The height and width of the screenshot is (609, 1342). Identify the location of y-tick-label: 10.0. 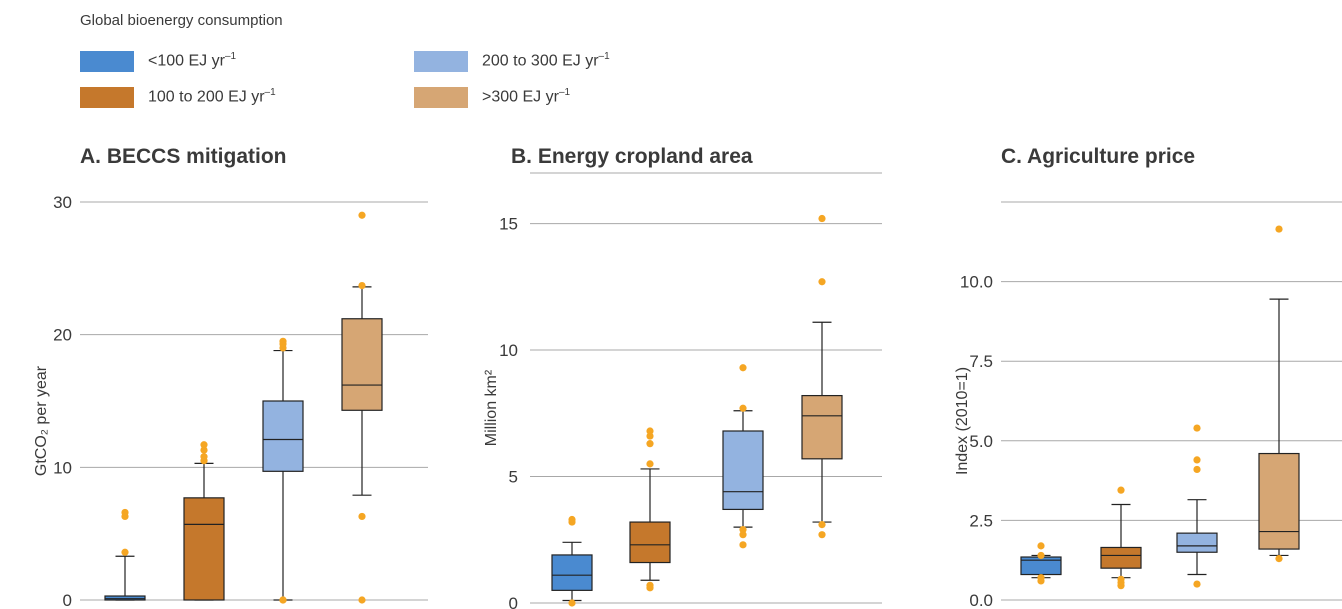
(976, 282).